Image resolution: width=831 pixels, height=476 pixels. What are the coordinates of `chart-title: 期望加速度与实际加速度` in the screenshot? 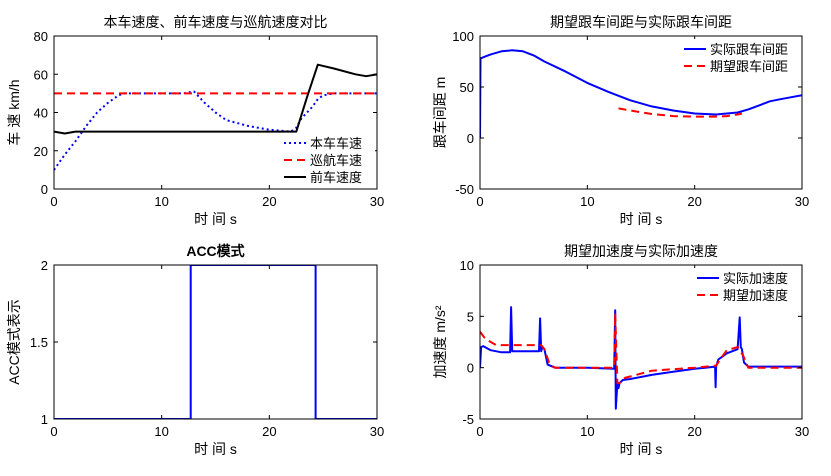 It's located at (641, 251).